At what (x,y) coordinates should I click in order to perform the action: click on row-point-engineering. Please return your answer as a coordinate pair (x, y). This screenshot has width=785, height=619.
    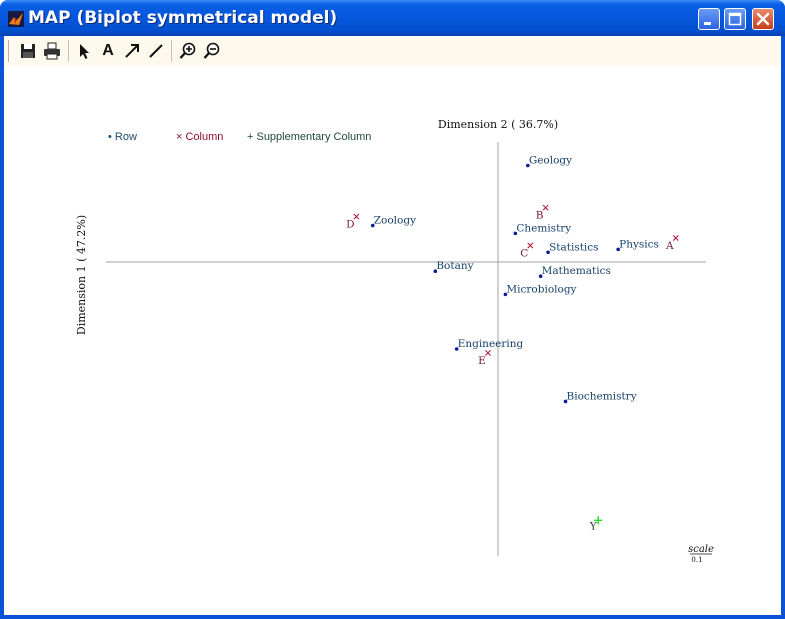
    Looking at the image, I should click on (456, 349).